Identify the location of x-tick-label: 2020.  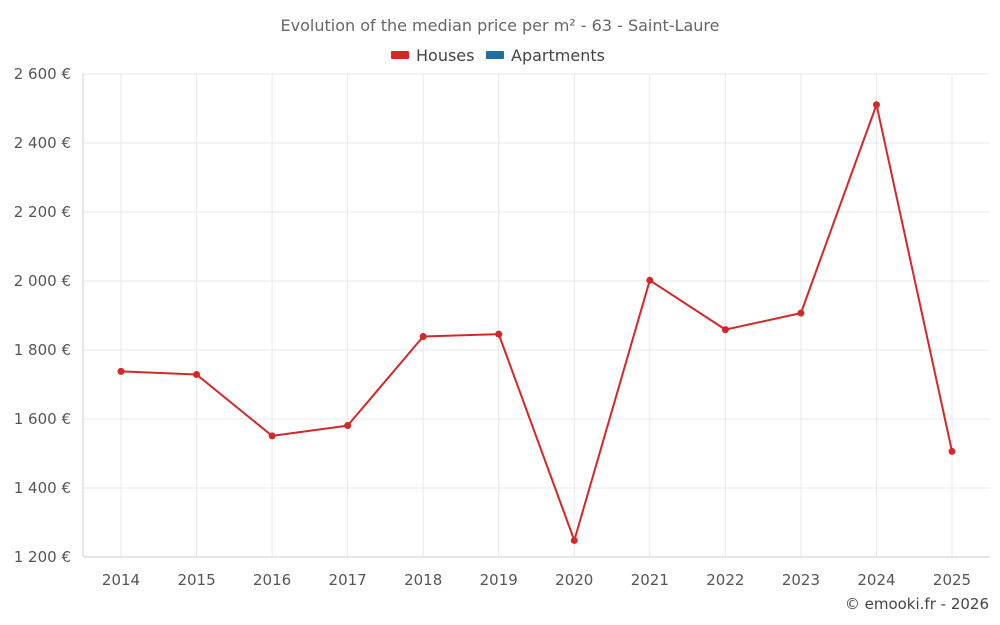
(574, 580).